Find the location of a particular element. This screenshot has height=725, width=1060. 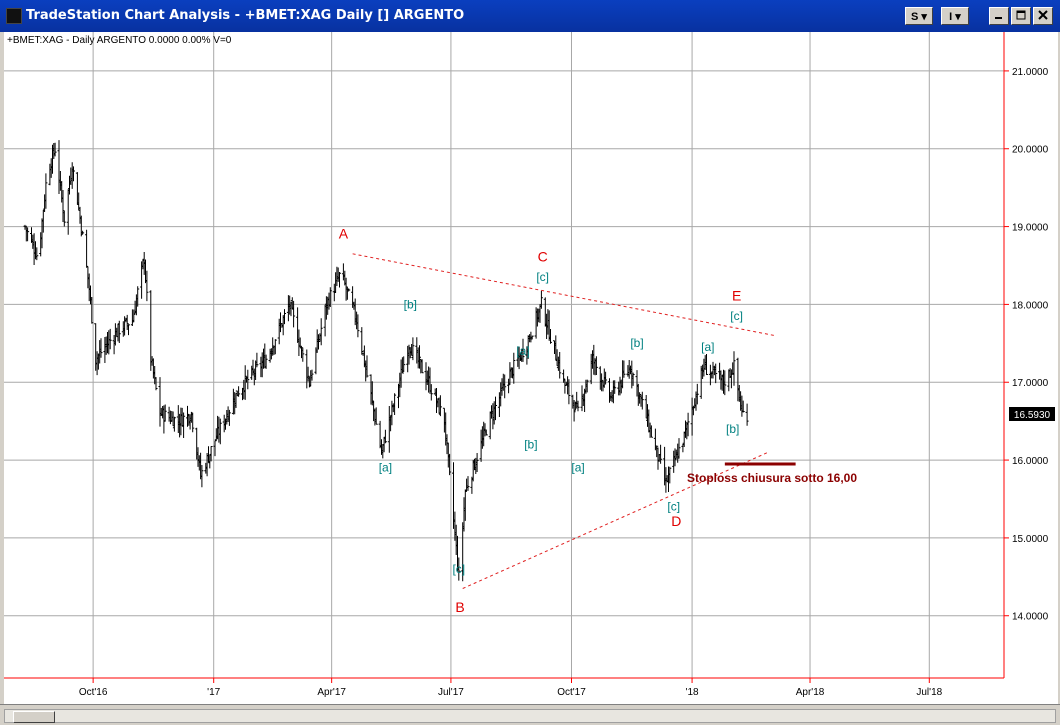

close-icon is located at coordinates (1043, 15).